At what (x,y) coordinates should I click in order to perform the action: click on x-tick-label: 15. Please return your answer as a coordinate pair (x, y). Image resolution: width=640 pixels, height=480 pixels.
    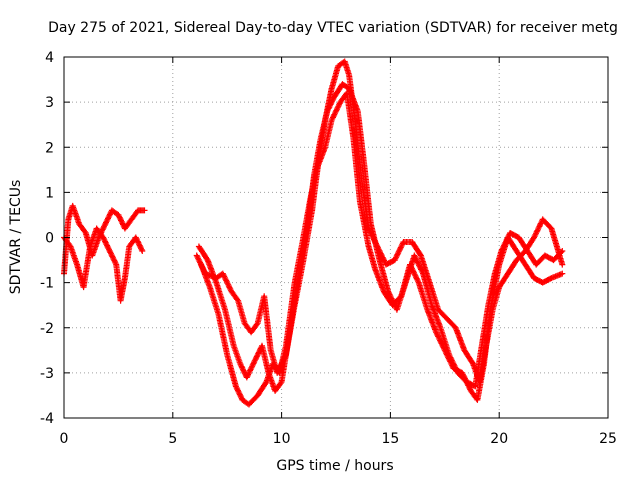
    Looking at the image, I should click on (390, 439).